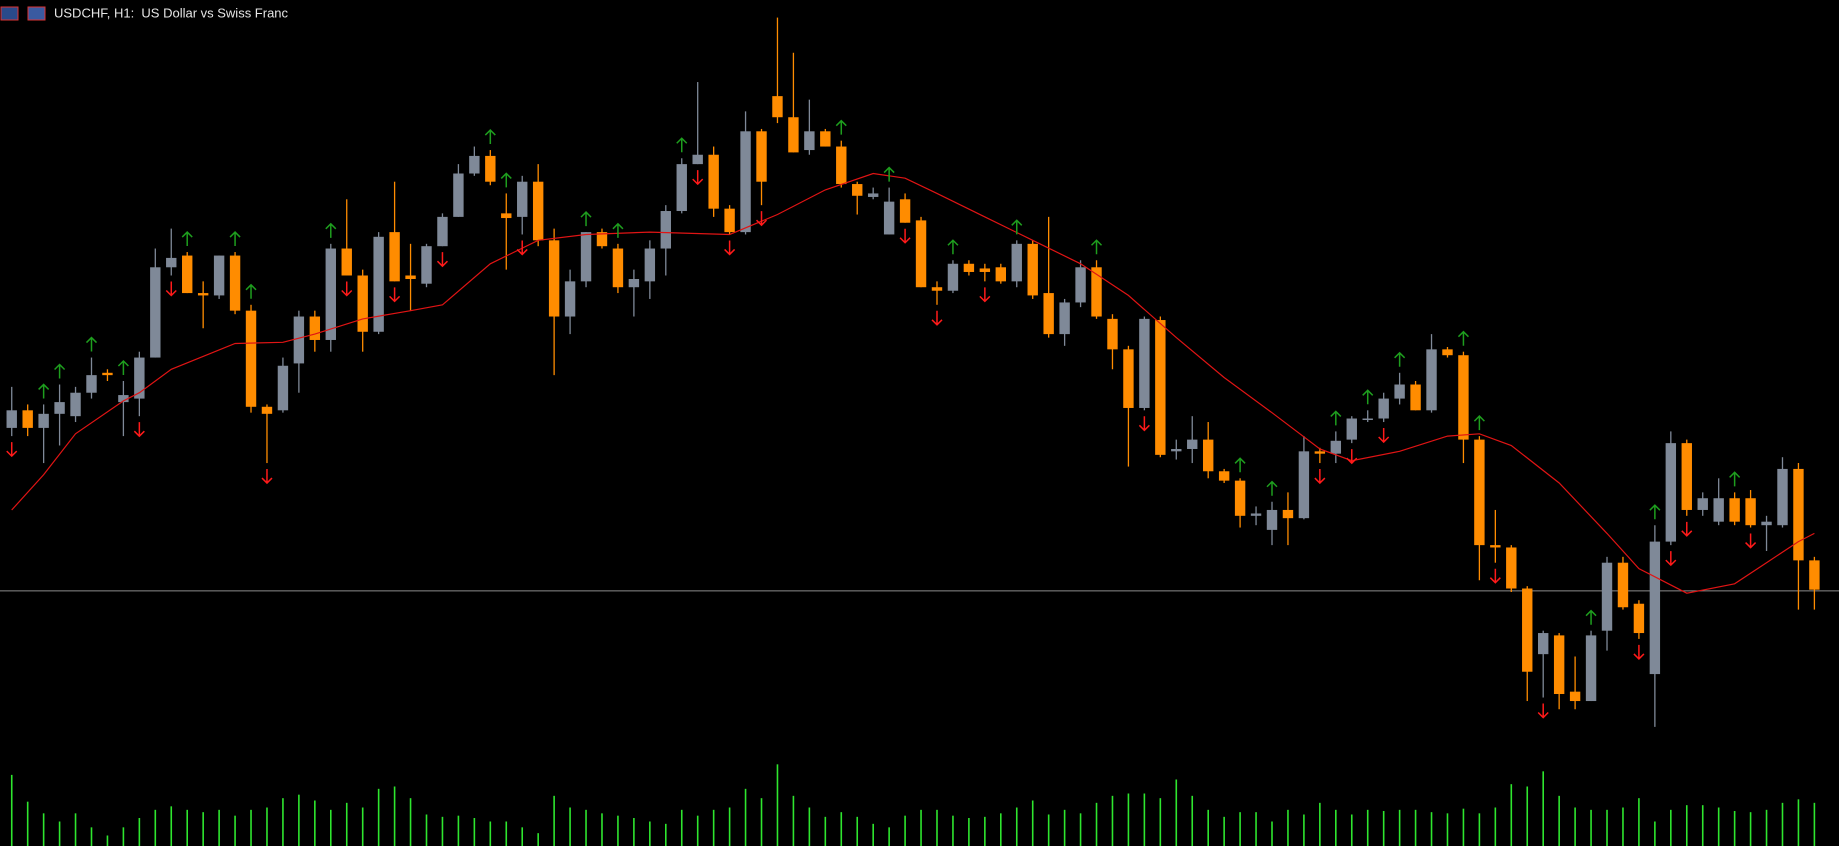 The height and width of the screenshot is (846, 1839). I want to click on icon-chart, so click(36, 13).